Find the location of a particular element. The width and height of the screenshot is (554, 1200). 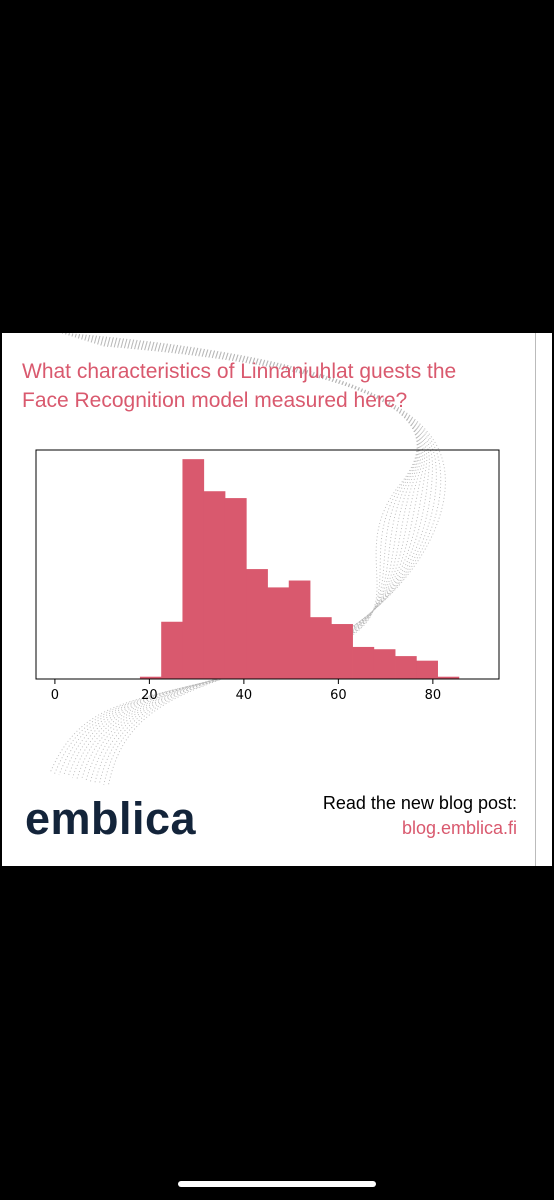

headline-line-2: Face Recognition model measured here? is located at coordinates (215, 400).